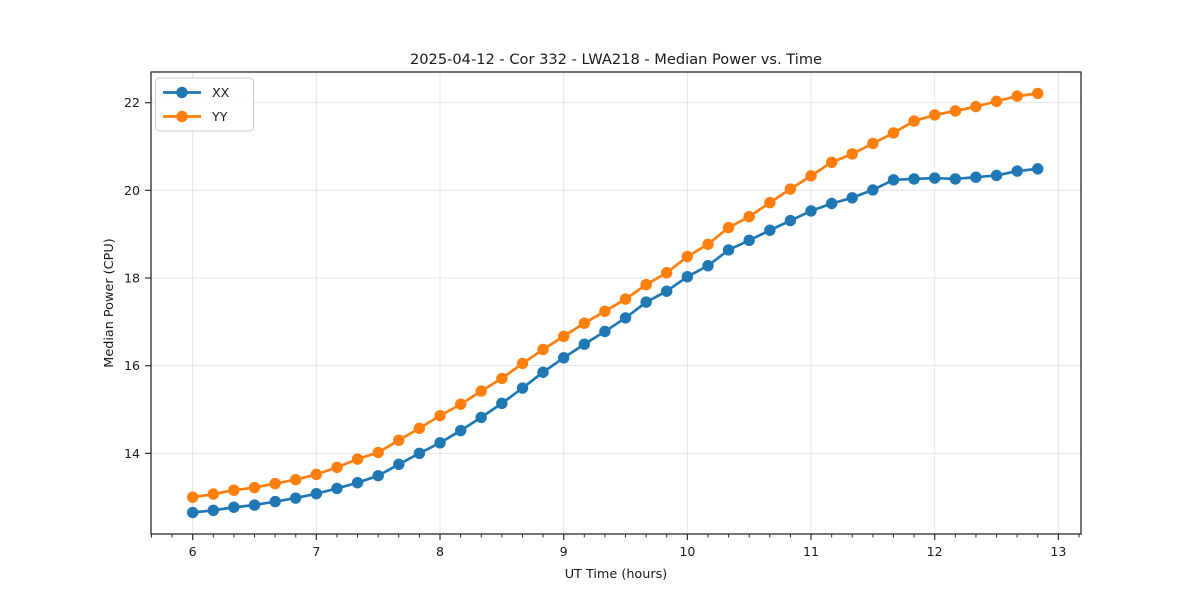 This screenshot has width=1200, height=604. I want to click on y-tick-label: 20, so click(132, 190).